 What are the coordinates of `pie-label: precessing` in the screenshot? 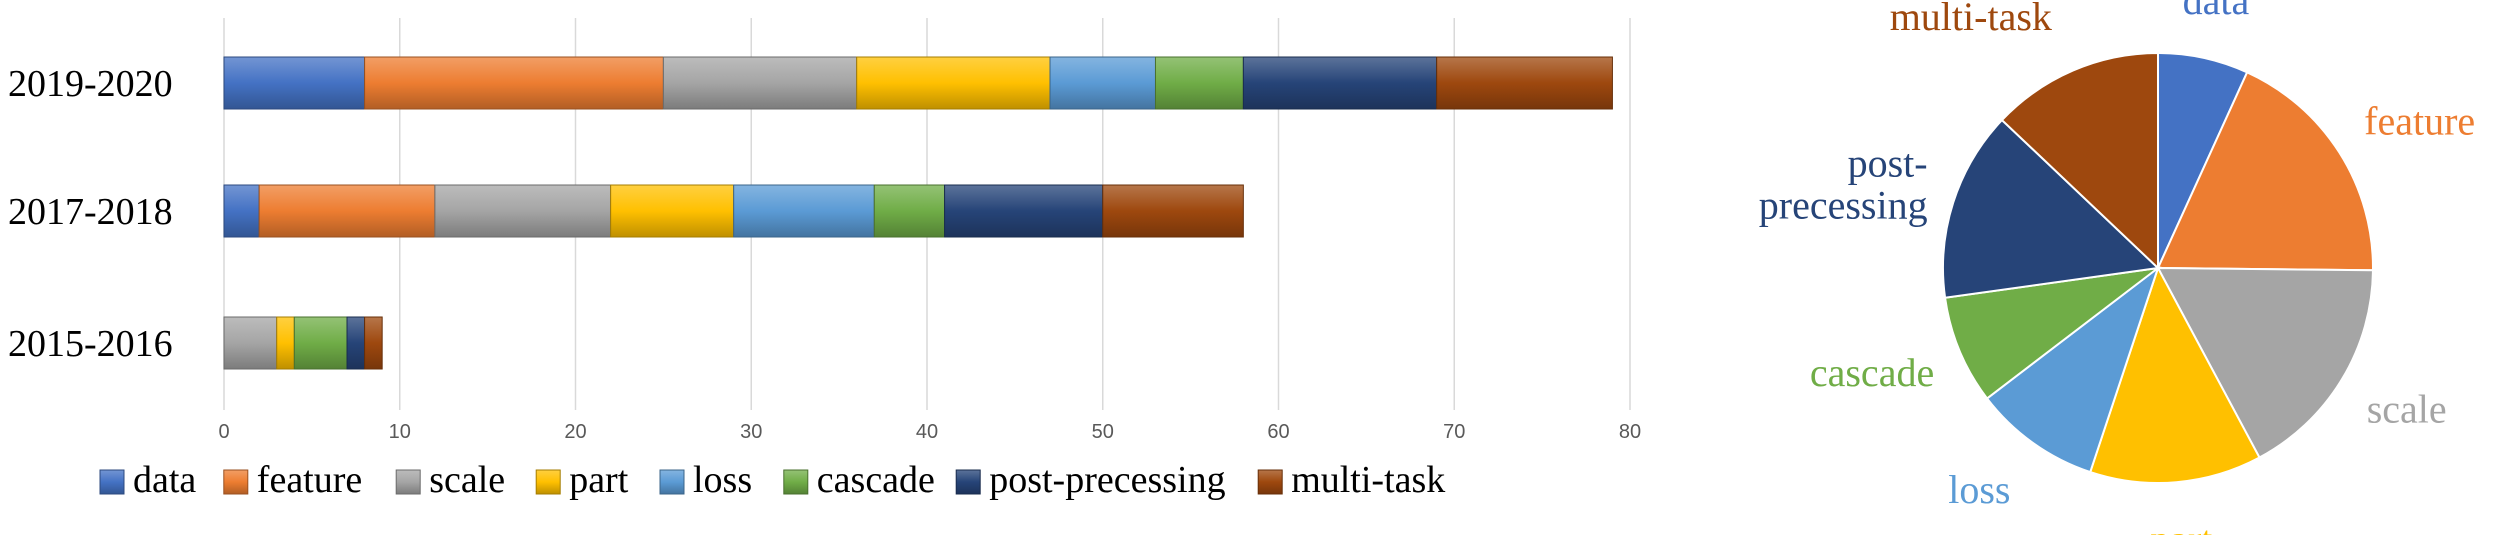 It's located at (1843, 205).